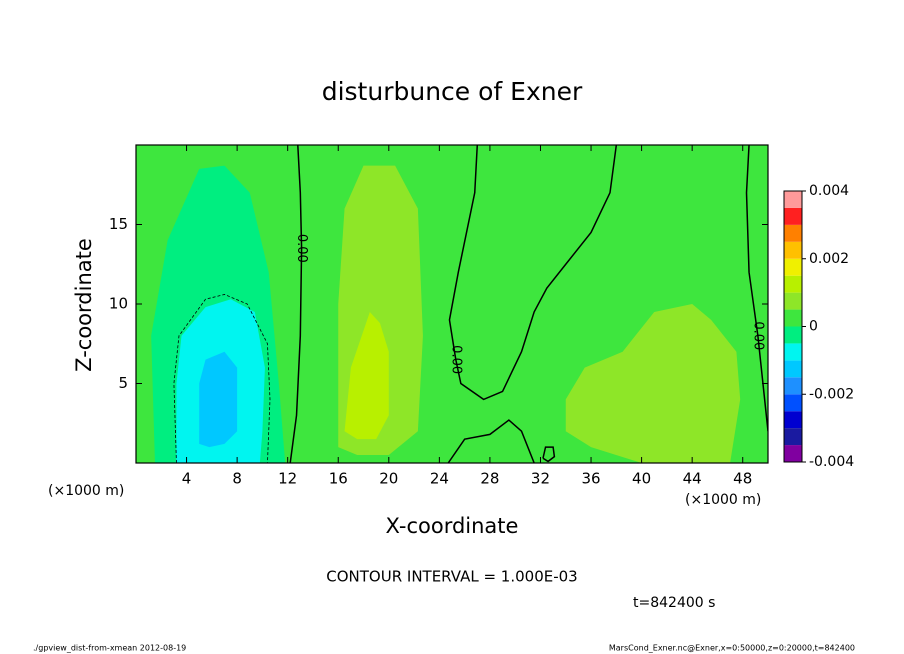 This screenshot has width=904, height=654. What do you see at coordinates (831, 394) in the screenshot?
I see `colorbar-tick-label: -0.002` at bounding box center [831, 394].